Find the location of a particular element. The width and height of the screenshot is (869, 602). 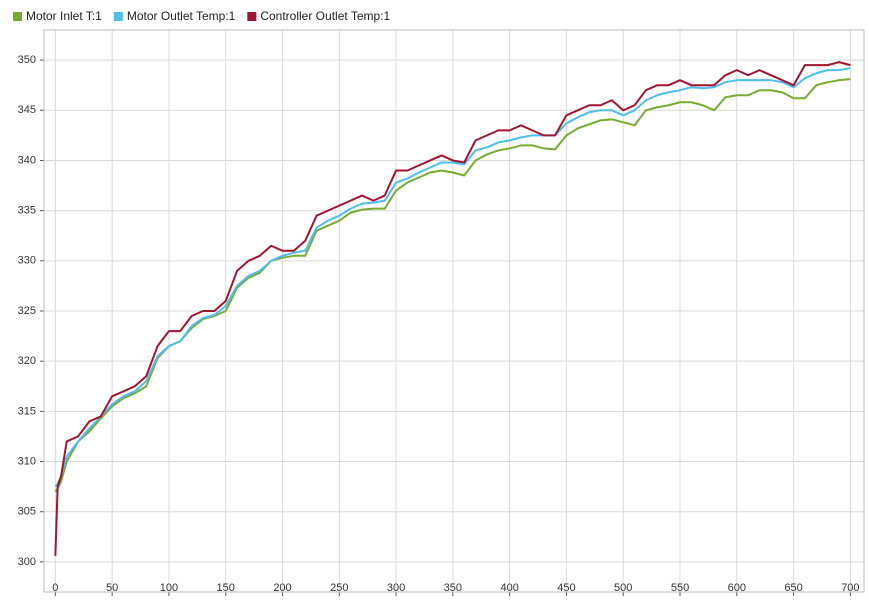

y-tick-label: 350 is located at coordinates (27, 60).